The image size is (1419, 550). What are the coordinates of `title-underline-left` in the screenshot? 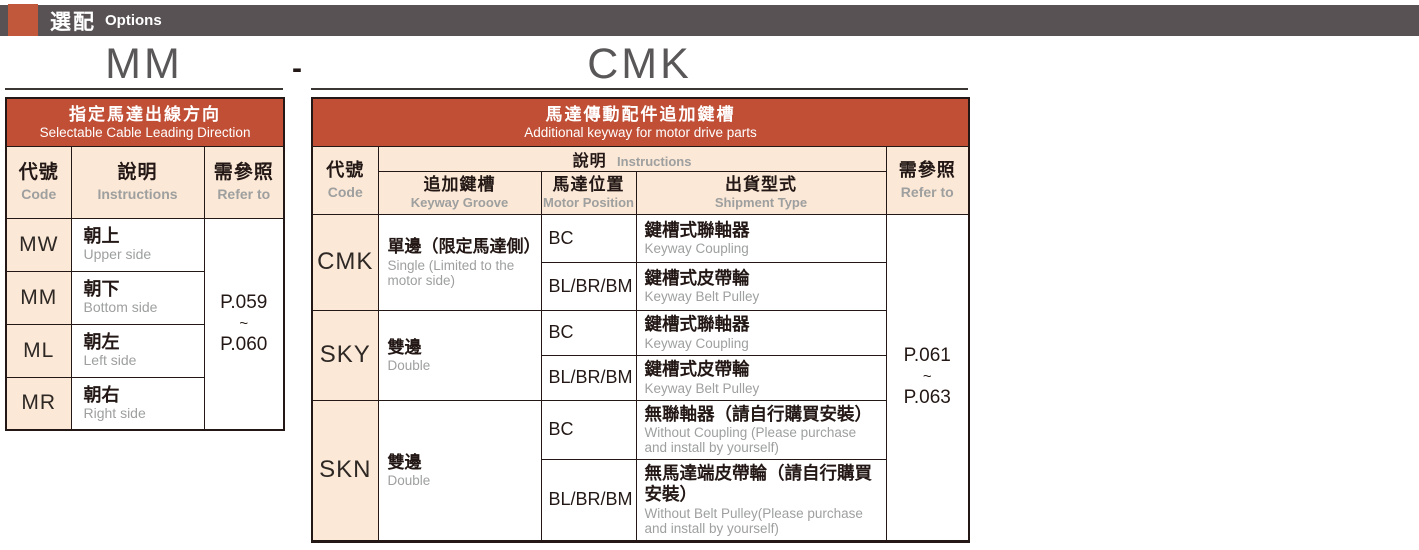 It's located at (144, 89).